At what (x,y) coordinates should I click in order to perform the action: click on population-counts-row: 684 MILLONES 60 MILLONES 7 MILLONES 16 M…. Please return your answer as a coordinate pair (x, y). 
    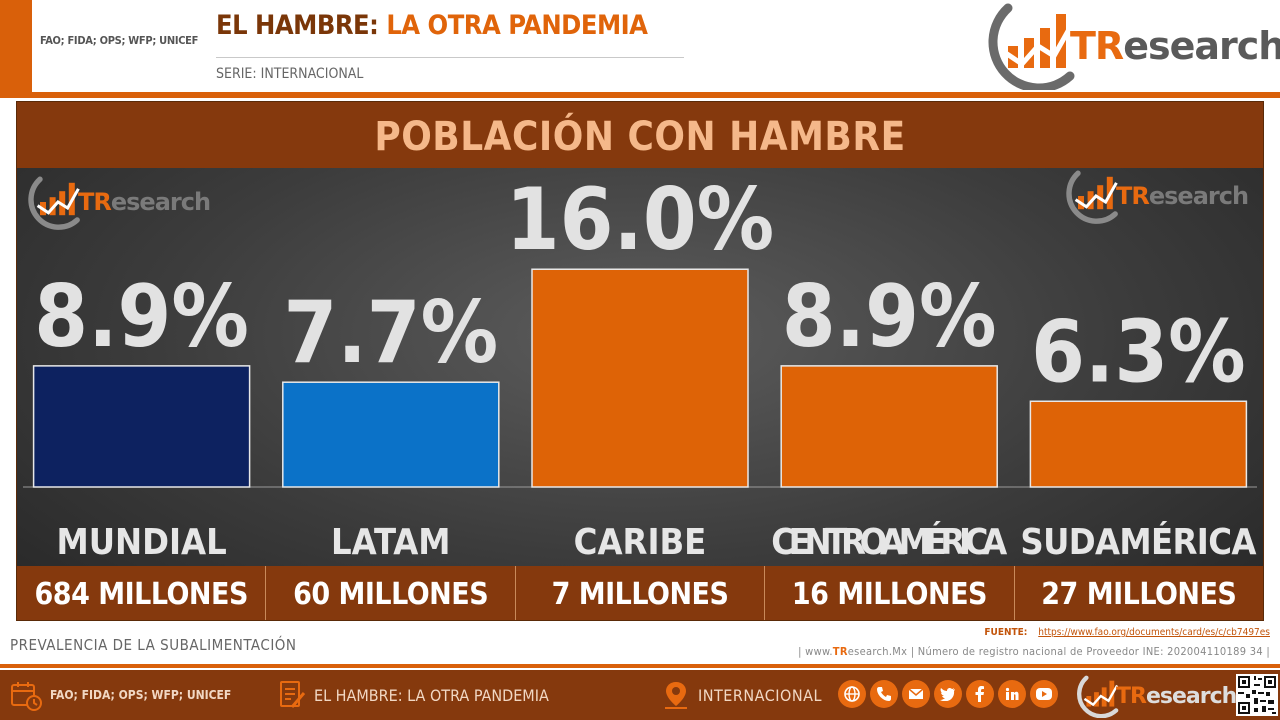
    Looking at the image, I should click on (640, 593).